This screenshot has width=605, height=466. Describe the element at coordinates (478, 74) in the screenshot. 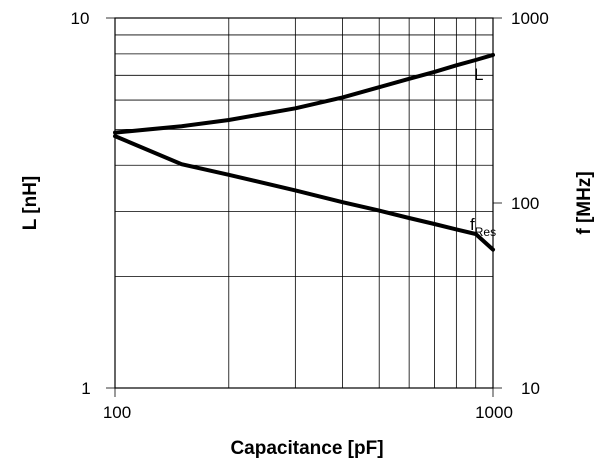

I see `series-label-l: L` at that location.